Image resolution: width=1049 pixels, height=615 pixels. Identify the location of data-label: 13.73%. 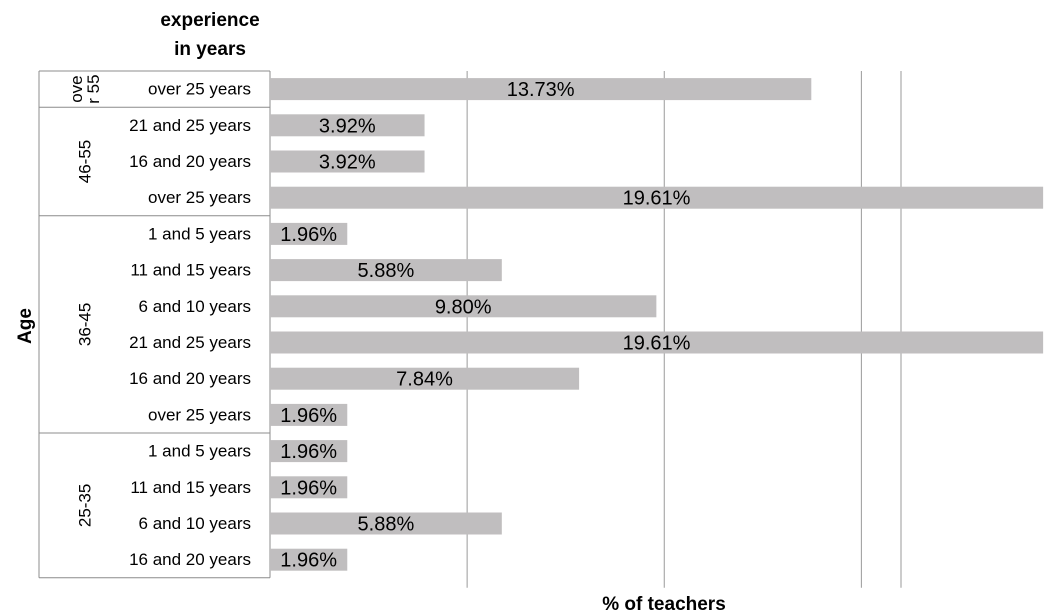
(541, 90).